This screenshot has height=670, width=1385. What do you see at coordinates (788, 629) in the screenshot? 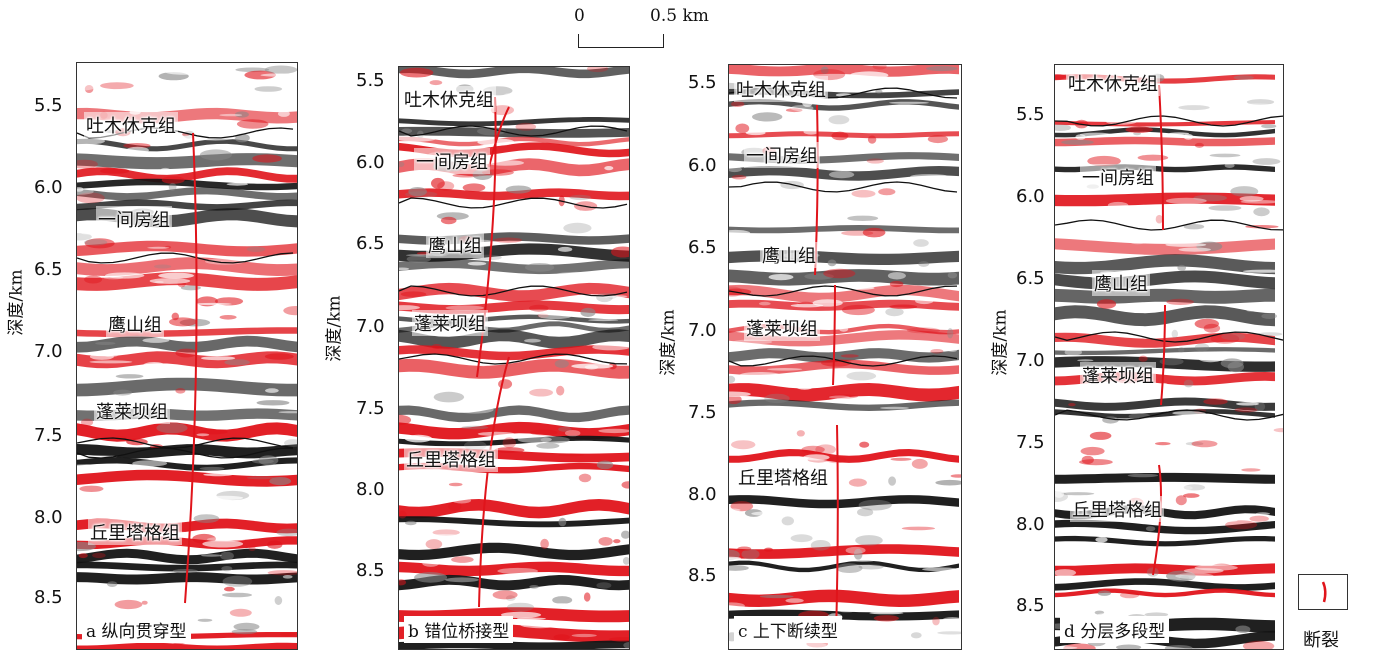
I see `panel-caption: c 上下断续型` at bounding box center [788, 629].